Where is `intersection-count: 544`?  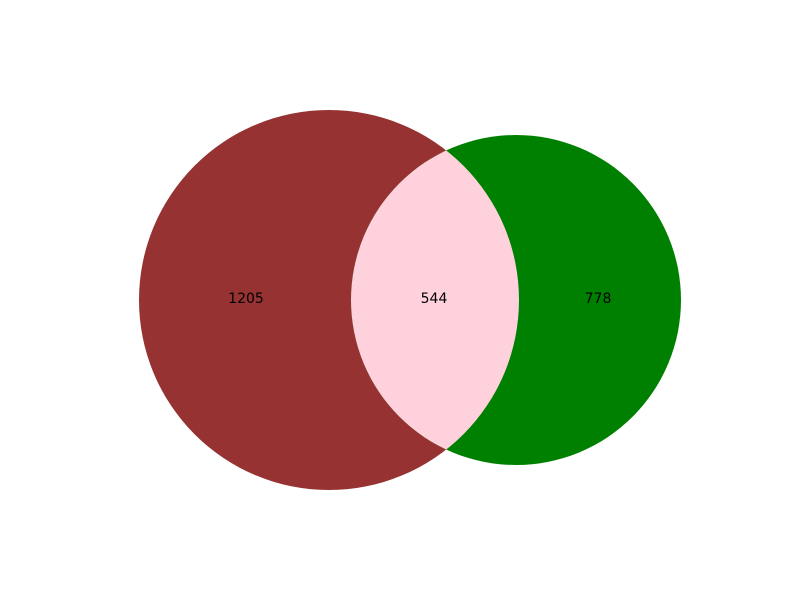 intersection-count: 544 is located at coordinates (434, 299).